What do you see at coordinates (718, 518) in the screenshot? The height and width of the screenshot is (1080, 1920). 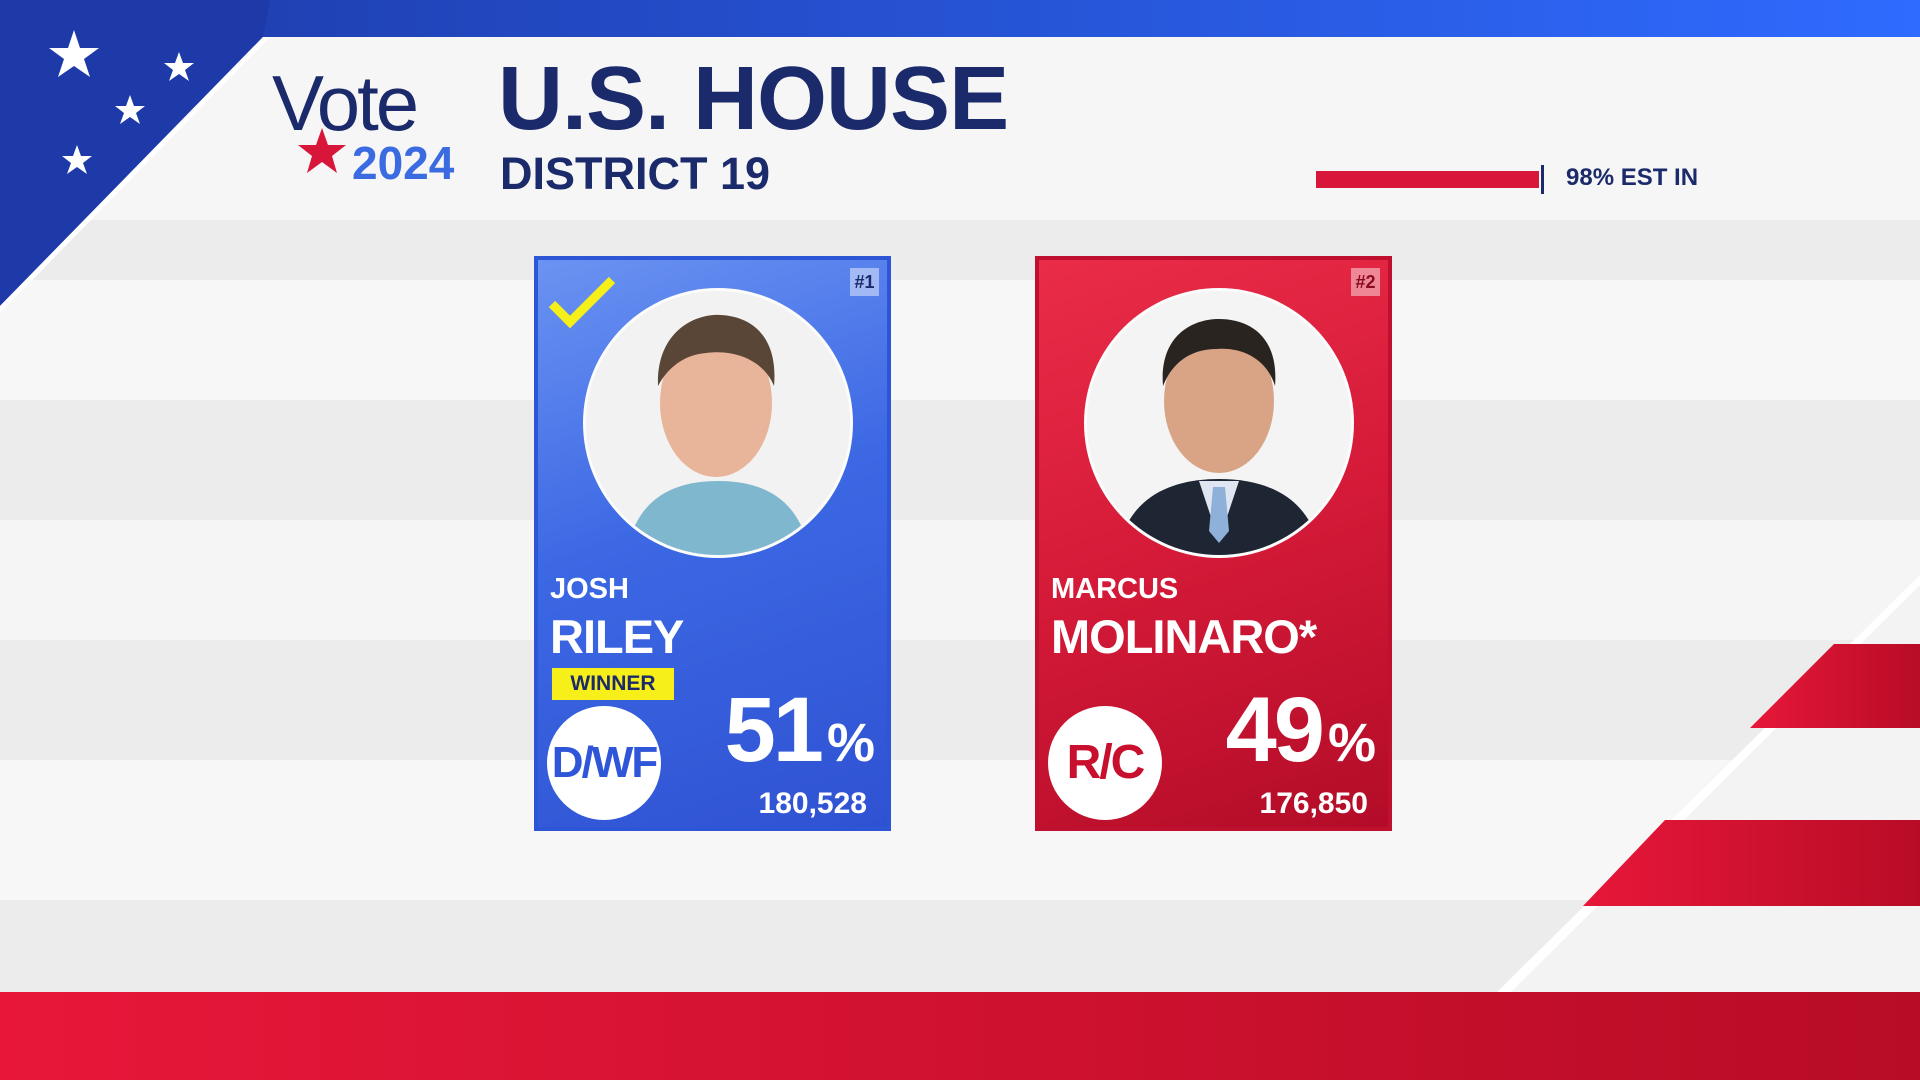 I see `shoulders` at bounding box center [718, 518].